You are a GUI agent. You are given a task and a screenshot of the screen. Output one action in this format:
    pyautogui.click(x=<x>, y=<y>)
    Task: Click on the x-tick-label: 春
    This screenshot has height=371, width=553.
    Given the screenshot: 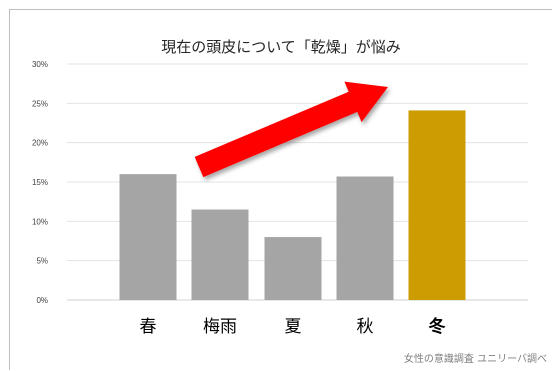 What is the action you would take?
    pyautogui.click(x=148, y=327)
    